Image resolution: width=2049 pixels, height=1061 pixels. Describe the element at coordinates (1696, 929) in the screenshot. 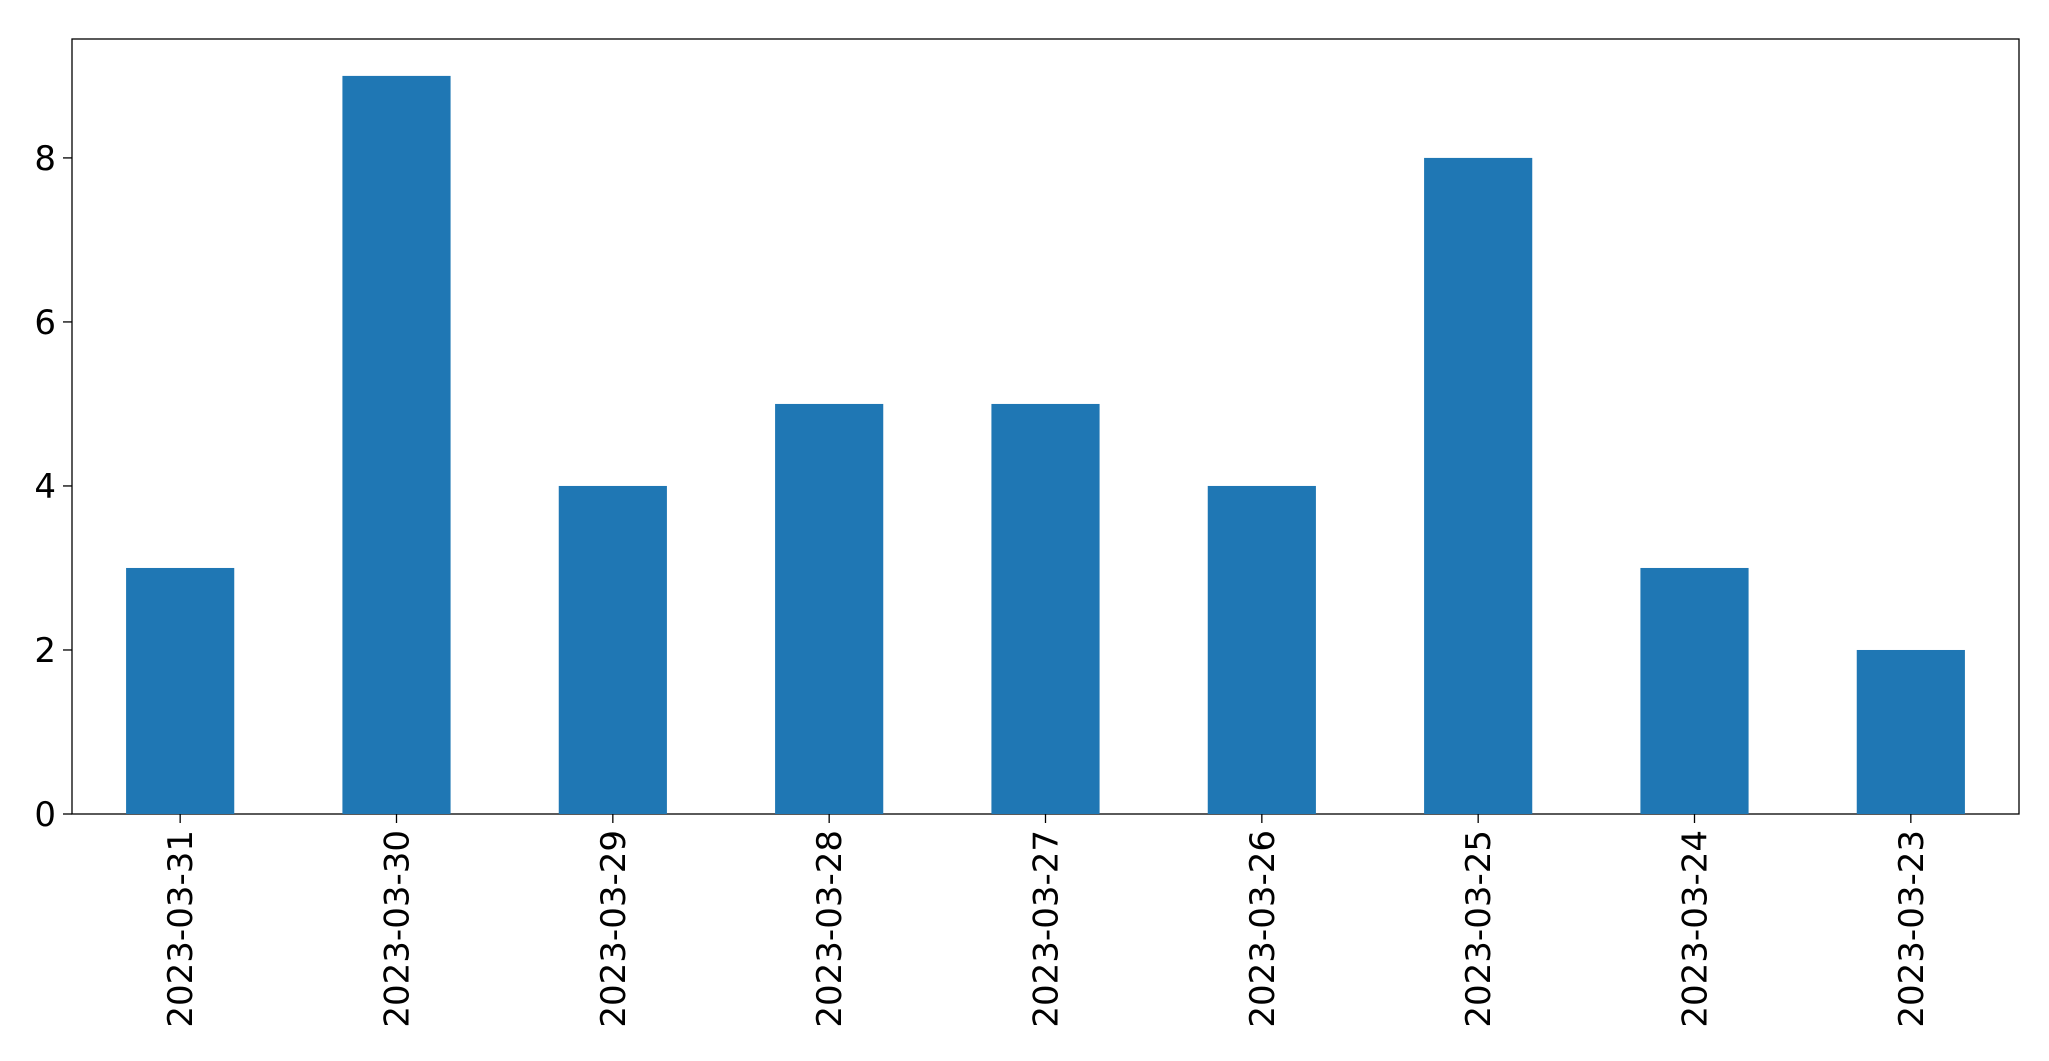

I see `x-tick-label: 2023-03-24` at that location.